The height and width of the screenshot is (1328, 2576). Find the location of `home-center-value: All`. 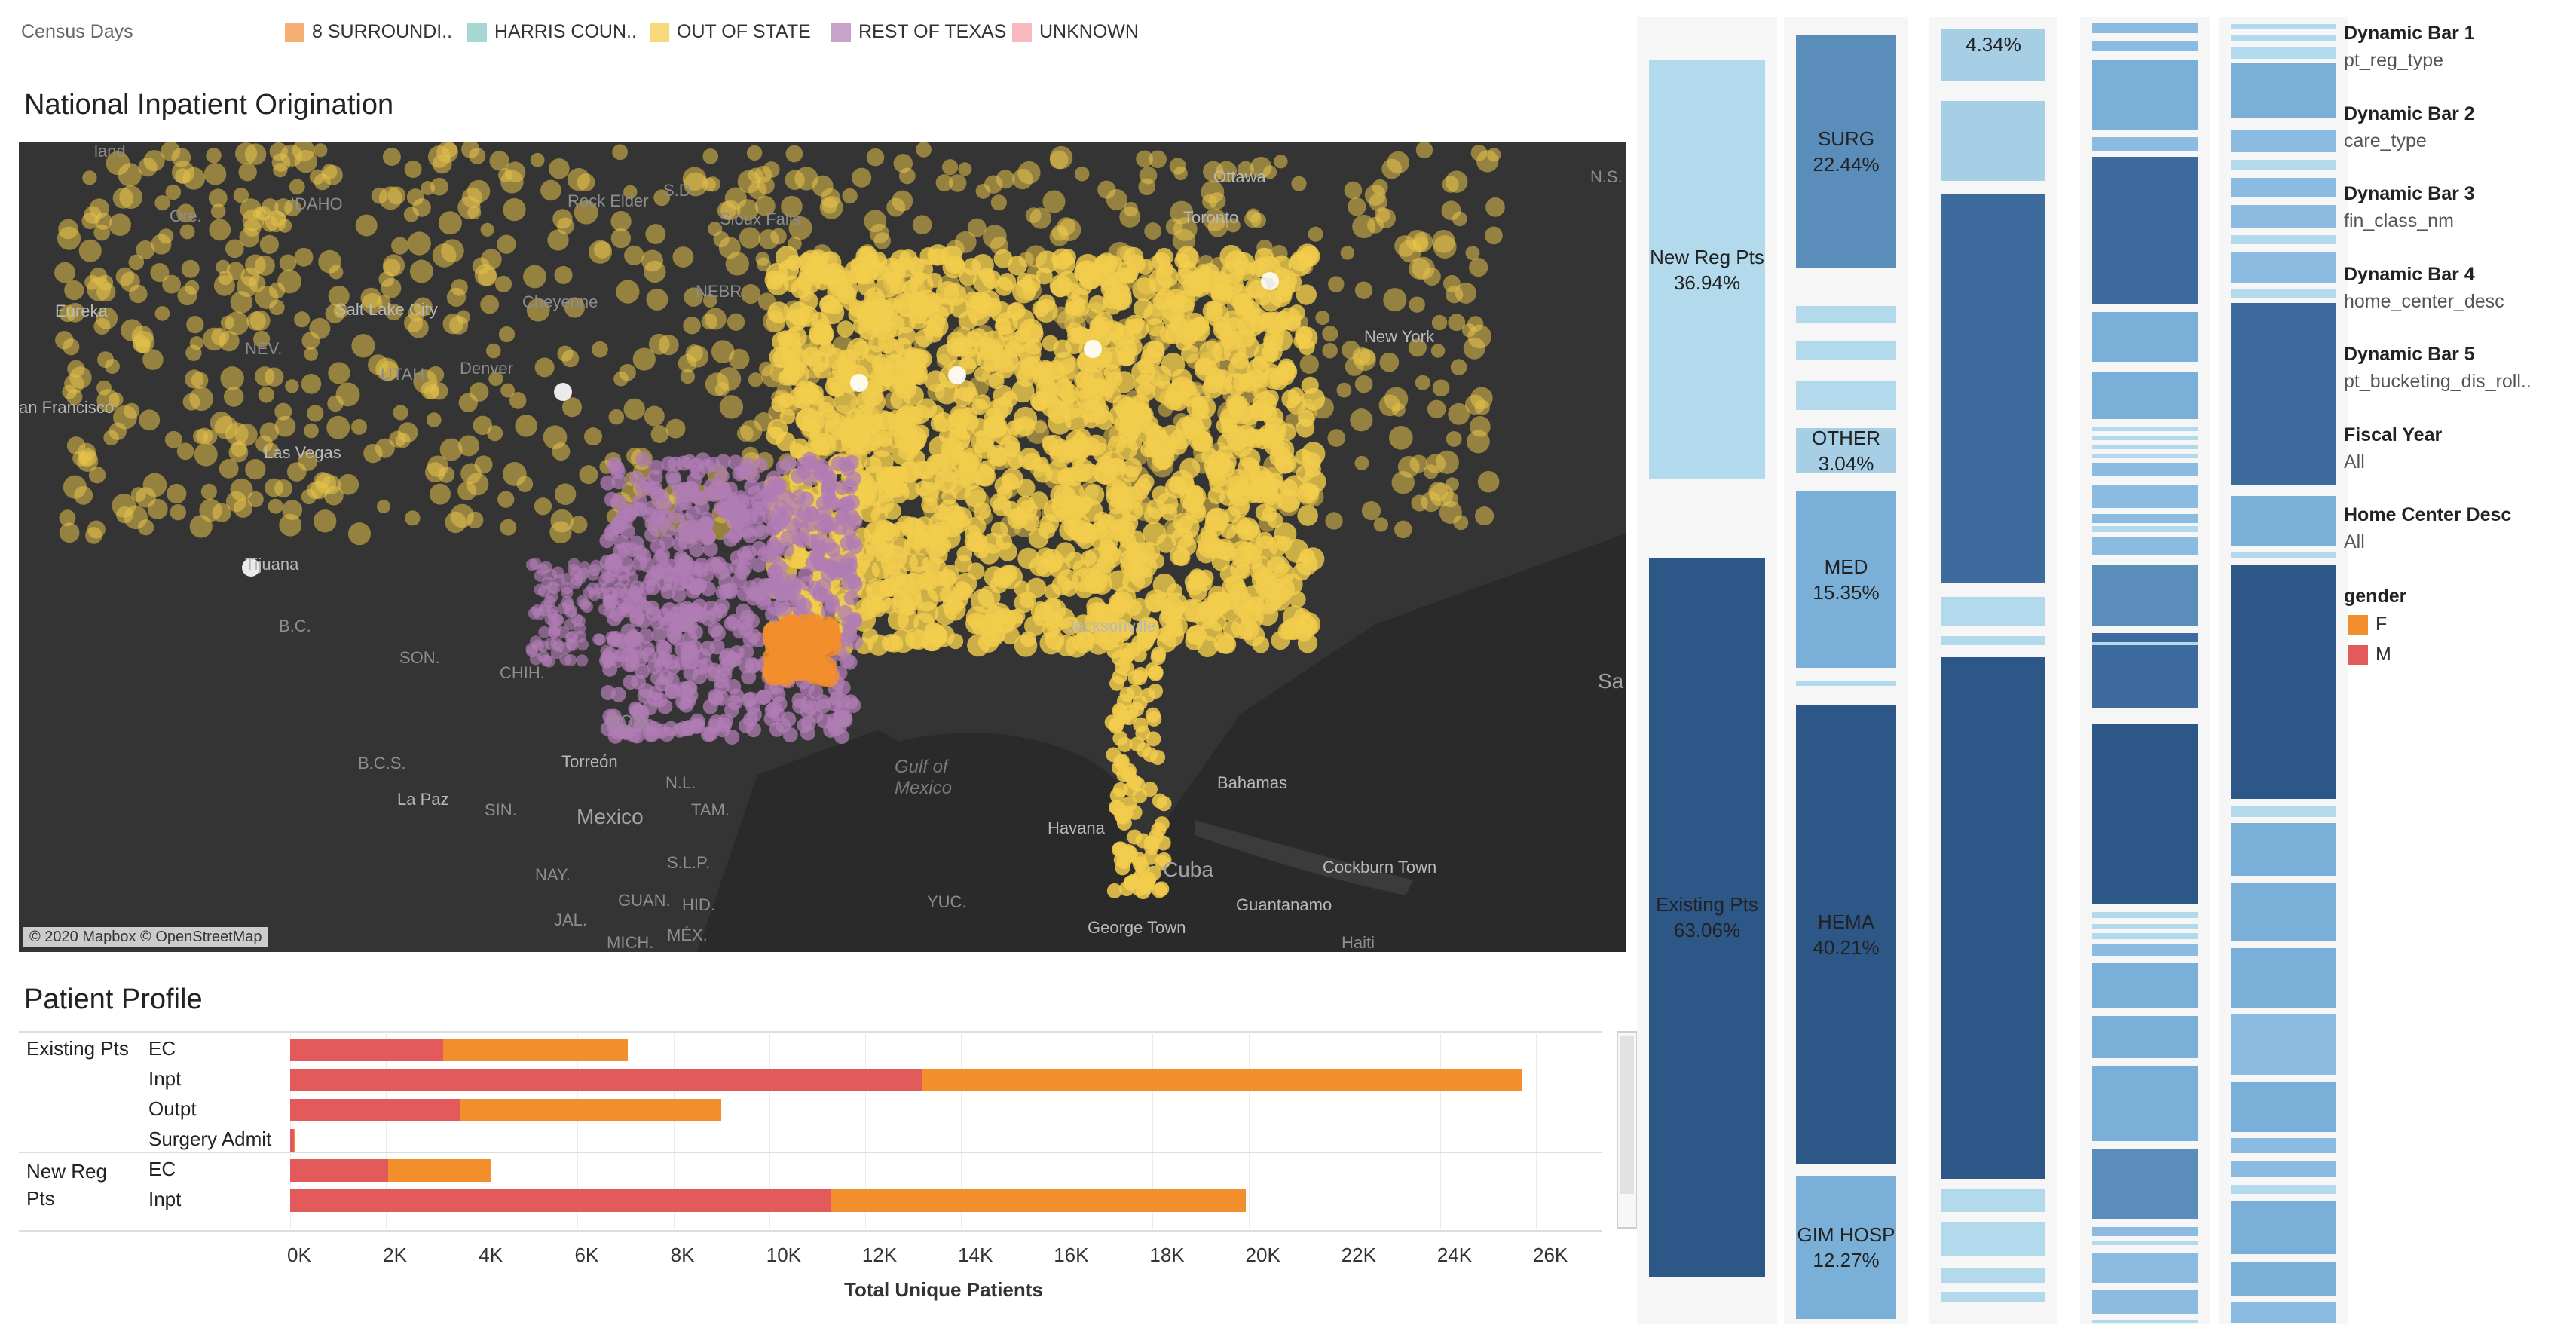

home-center-value: All is located at coordinates (2354, 541).